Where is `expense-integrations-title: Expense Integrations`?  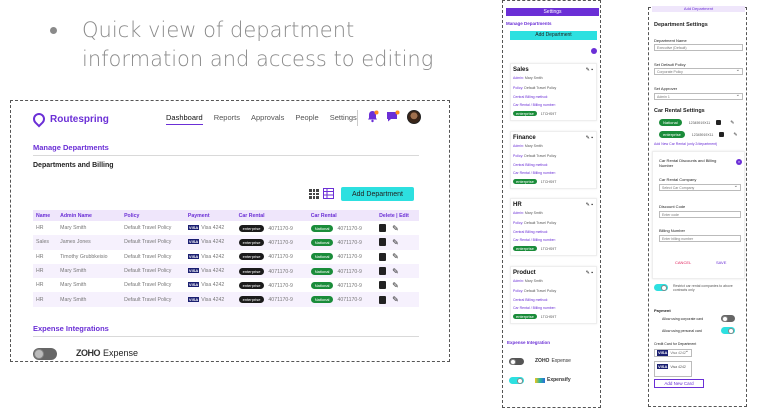 expense-integrations-title: Expense Integrations is located at coordinates (71, 328).